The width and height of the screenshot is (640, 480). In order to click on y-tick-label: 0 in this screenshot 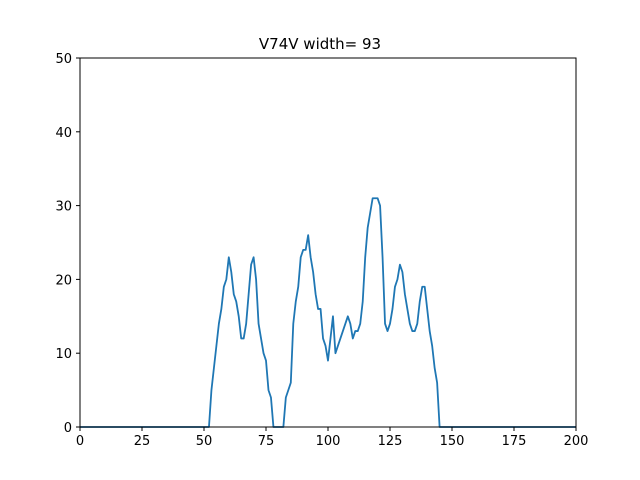, I will do `click(68, 428)`.